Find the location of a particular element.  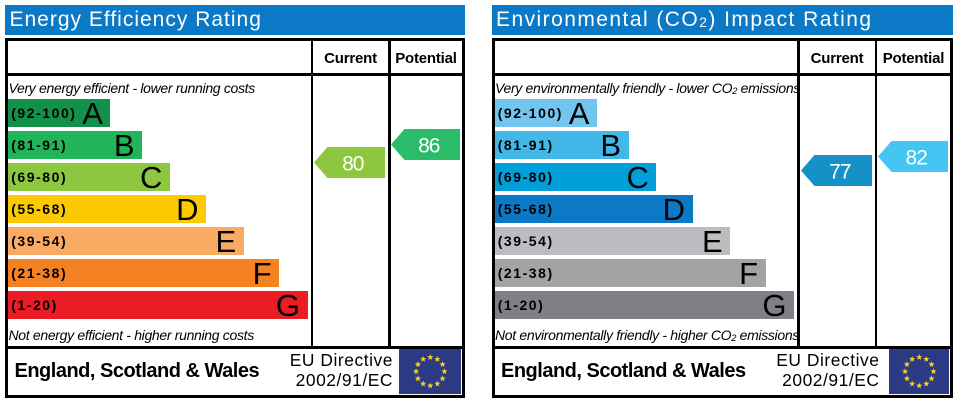

svg-text: 82 is located at coordinates (917, 157).